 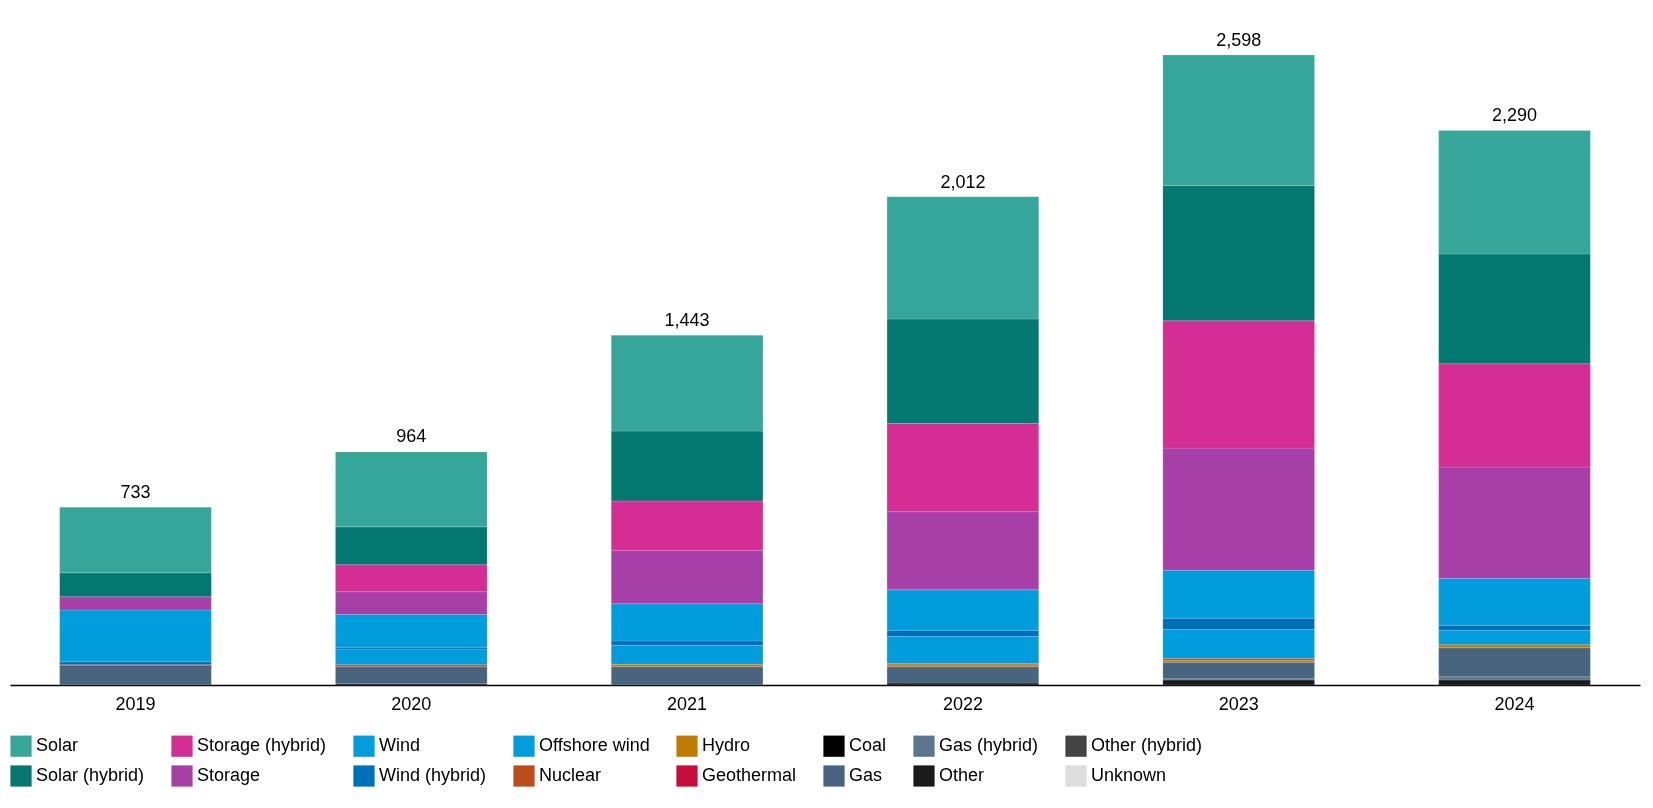 I want to click on legend-label: Gas (hybrid), so click(x=989, y=745).